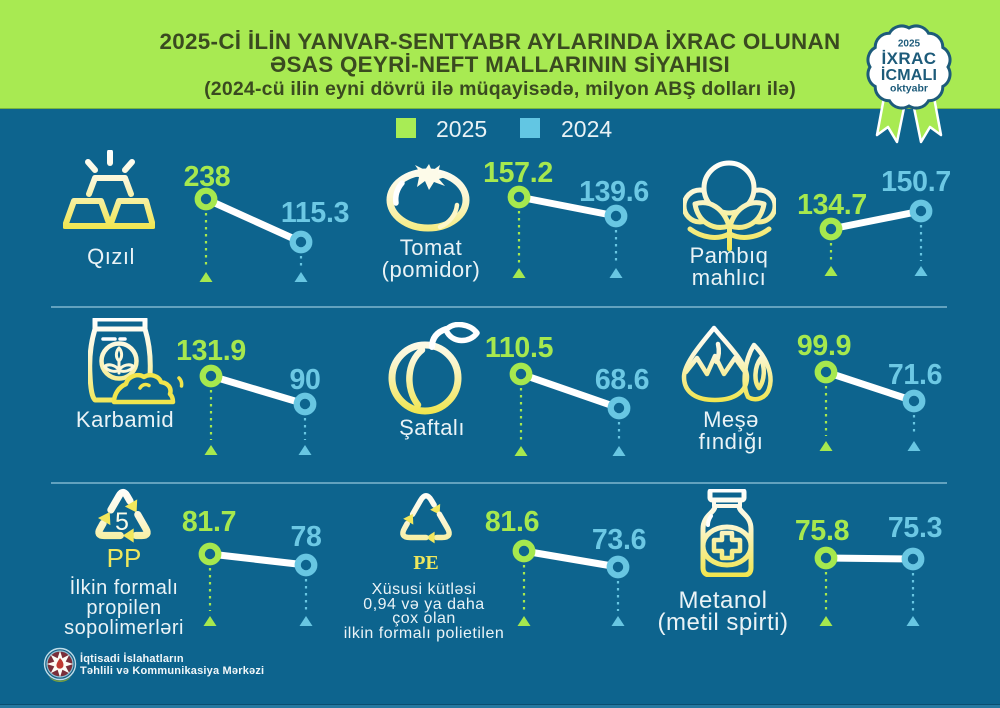 This screenshot has height=708, width=1000. What do you see at coordinates (909, 75) in the screenshot?
I see `svg-text: İCMALI` at bounding box center [909, 75].